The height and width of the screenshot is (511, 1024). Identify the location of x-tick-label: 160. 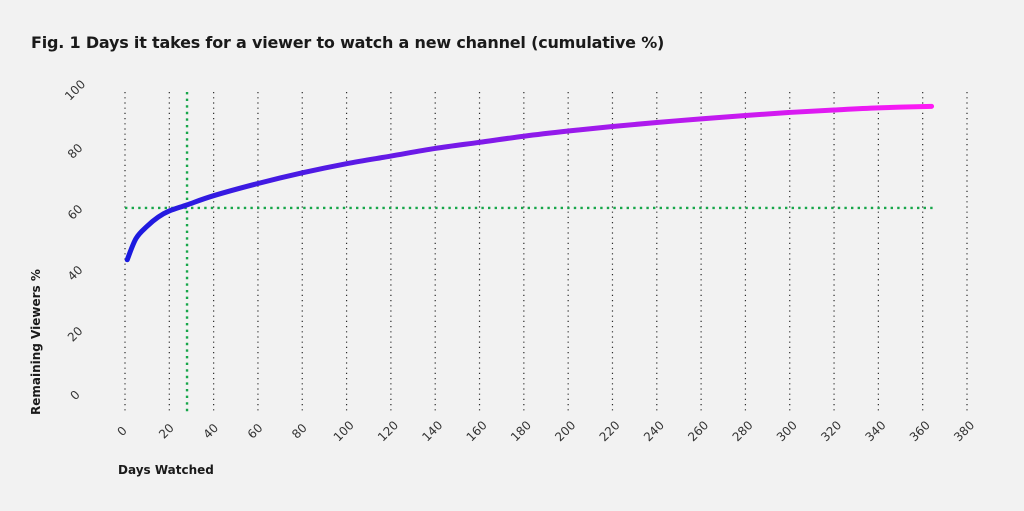
(477, 431).